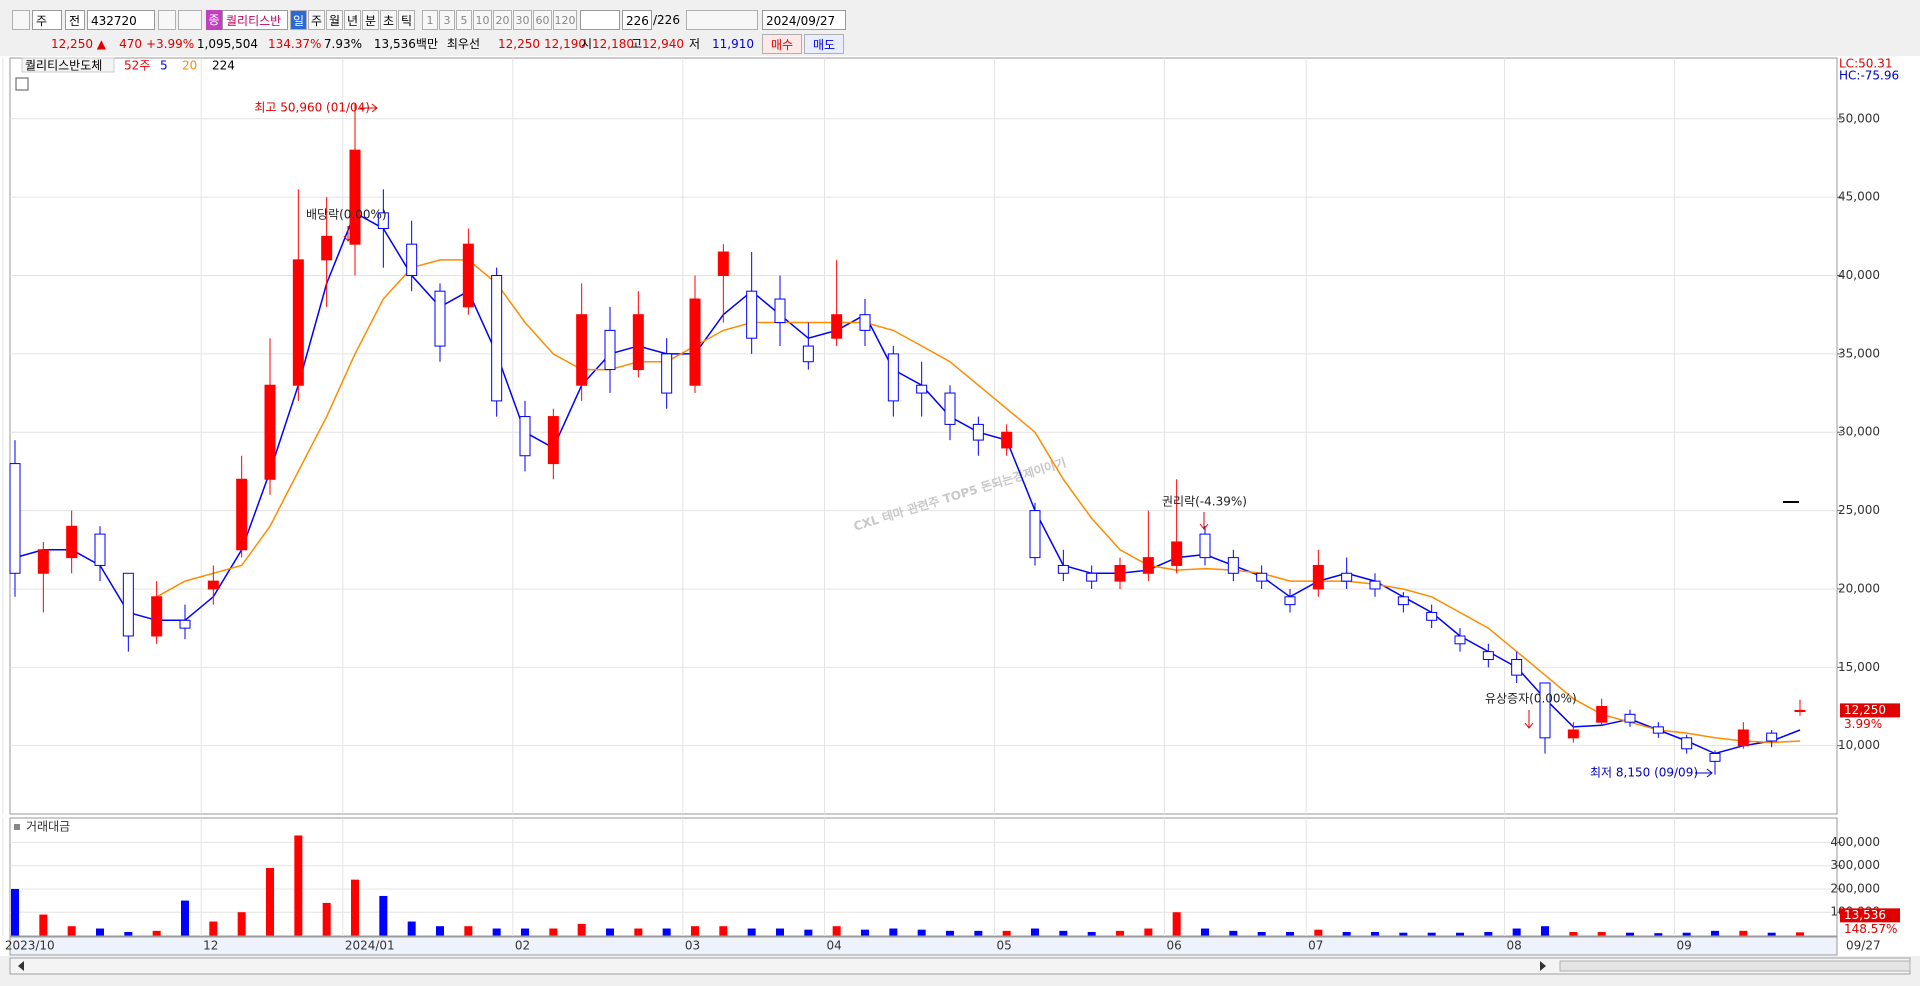 Image resolution: width=1920 pixels, height=986 pixels. Describe the element at coordinates (170, 44) in the screenshot. I see `quote-change-pct: +3.99%` at that location.